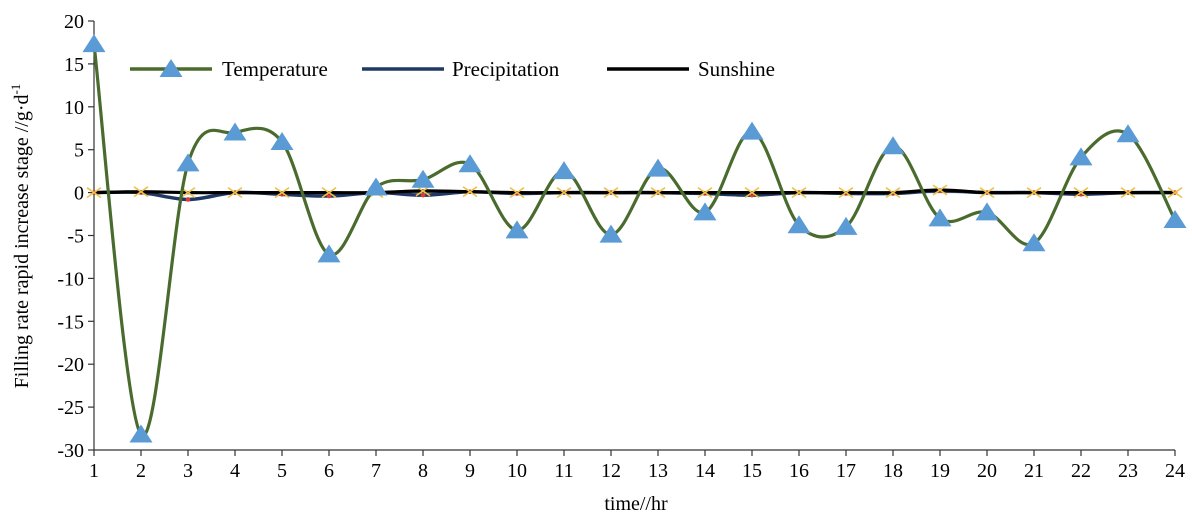 The height and width of the screenshot is (517, 1192). I want to click on y-tick-label: -25, so click(70, 408).